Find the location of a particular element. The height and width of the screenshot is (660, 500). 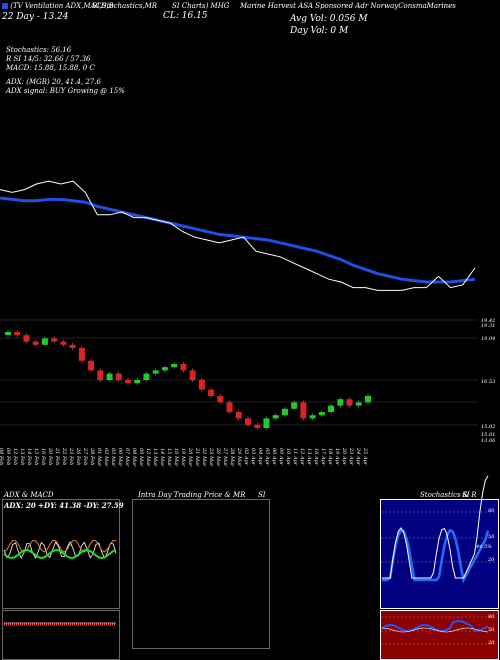

intraday-panel-si: SI is located at coordinates (262, 495).